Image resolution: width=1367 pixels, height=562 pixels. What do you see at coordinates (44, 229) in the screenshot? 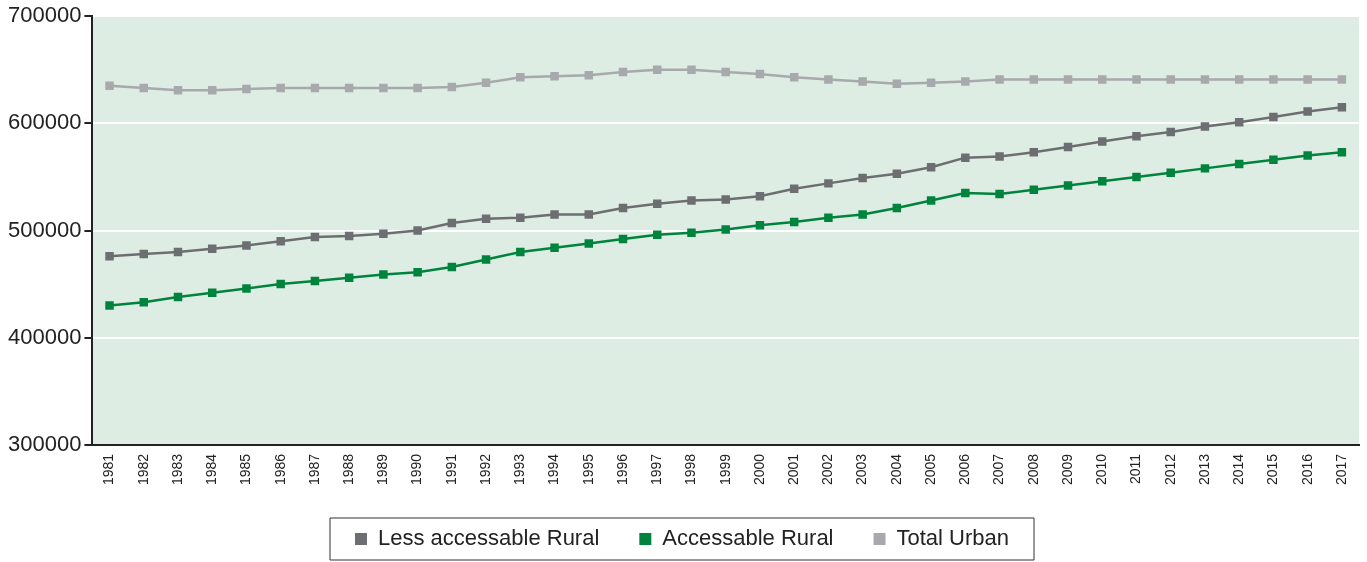
I see `y-tick-label: 500000` at bounding box center [44, 229].